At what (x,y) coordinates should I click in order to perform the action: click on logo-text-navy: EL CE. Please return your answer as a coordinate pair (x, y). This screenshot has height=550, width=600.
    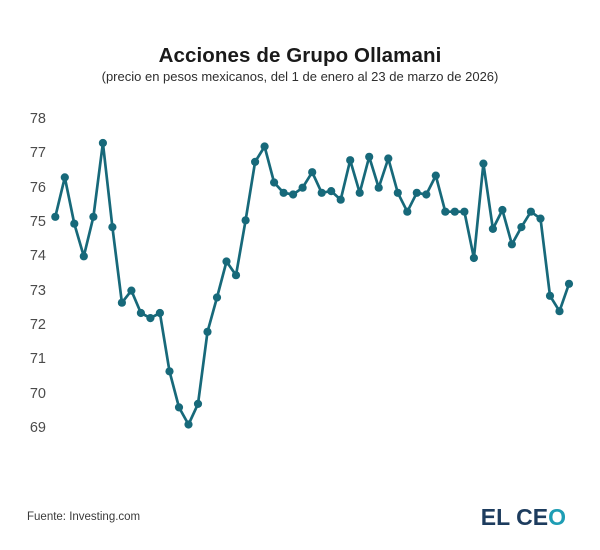
    Looking at the image, I should click on (514, 517).